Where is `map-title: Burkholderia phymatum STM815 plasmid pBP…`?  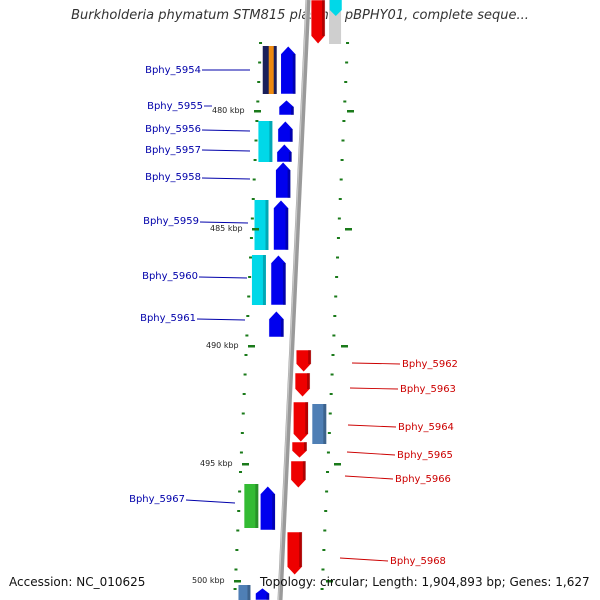
map-title: Burkholderia phymatum STM815 plasmid pBP… is located at coordinates (300, 15).